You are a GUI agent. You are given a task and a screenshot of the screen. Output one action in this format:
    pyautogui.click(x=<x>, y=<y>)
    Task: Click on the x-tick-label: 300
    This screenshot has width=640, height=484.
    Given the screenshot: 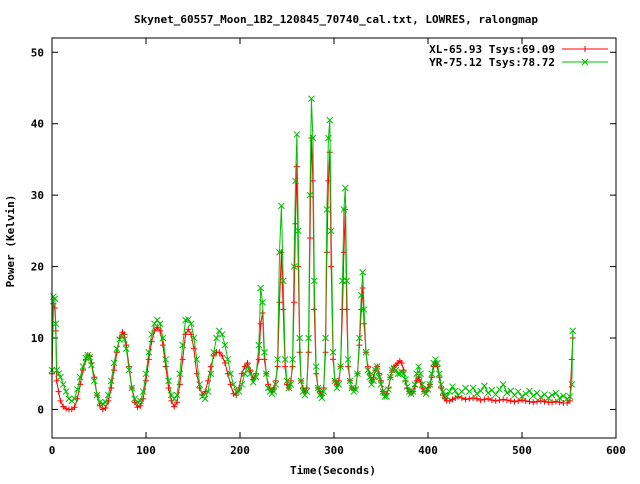 What is the action you would take?
    pyautogui.click(x=334, y=450)
    